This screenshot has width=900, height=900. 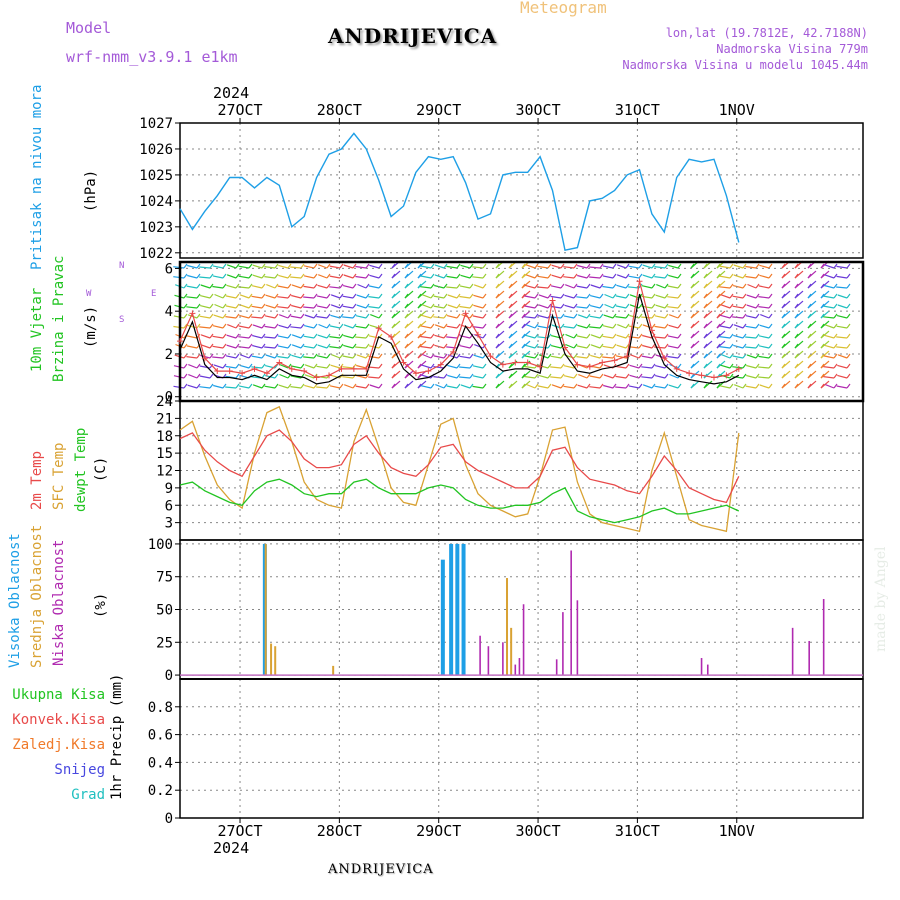 I want to click on wind-gust-line, so click(x=459, y=330).